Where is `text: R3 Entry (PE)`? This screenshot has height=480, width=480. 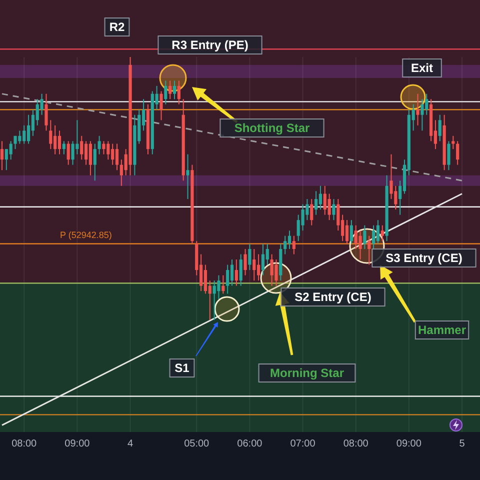 text: R3 Entry (PE) is located at coordinates (210, 45).